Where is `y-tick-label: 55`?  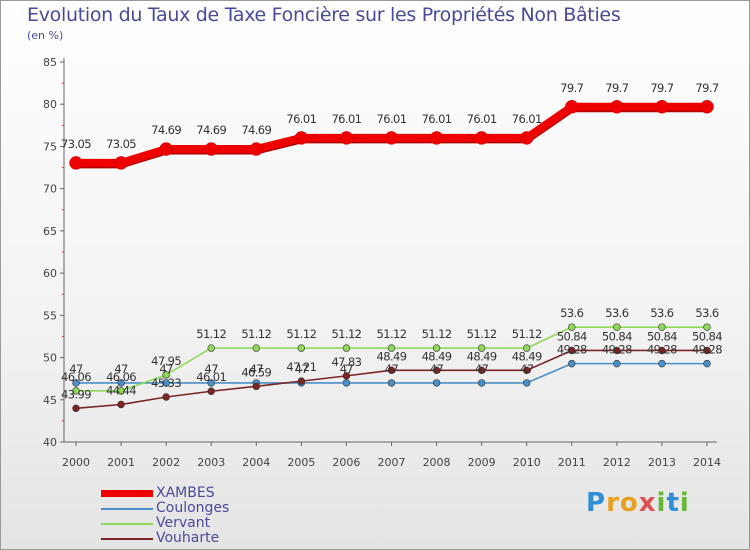
y-tick-label: 55 is located at coordinates (50, 315).